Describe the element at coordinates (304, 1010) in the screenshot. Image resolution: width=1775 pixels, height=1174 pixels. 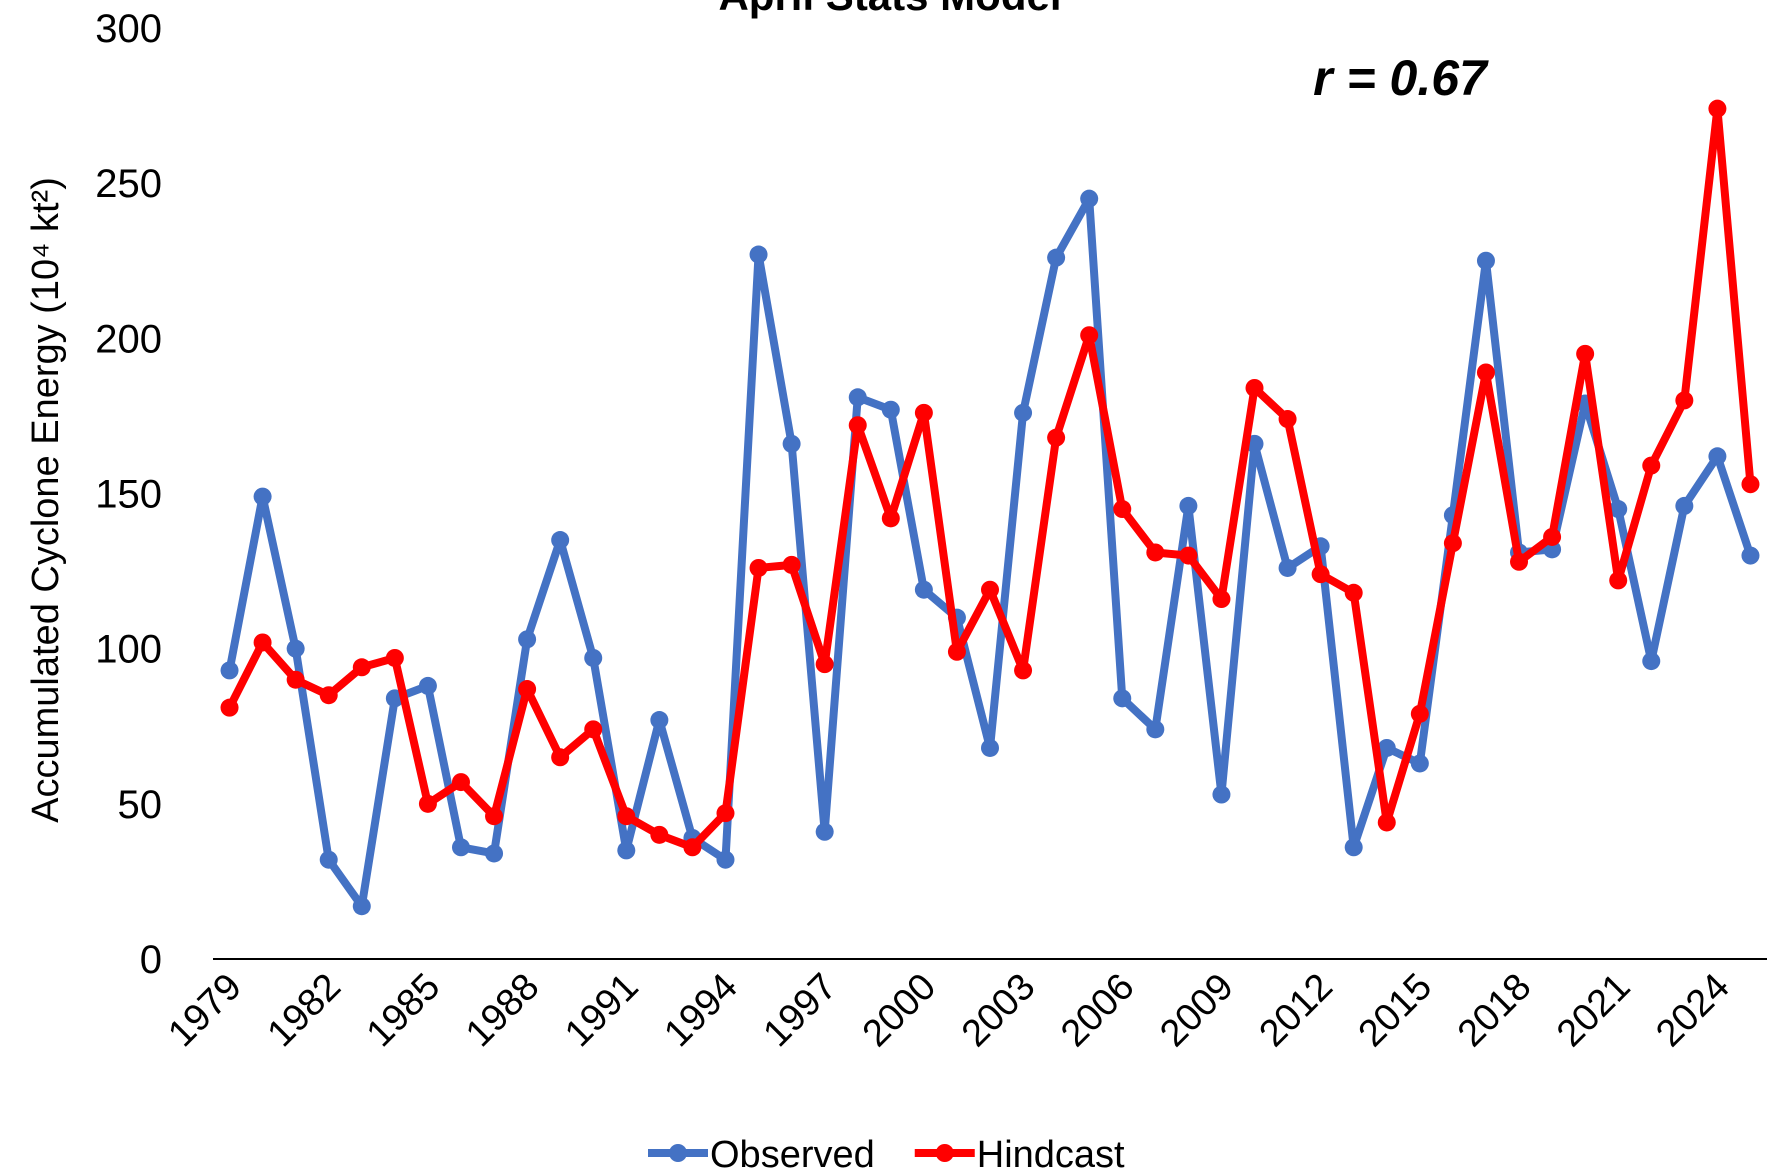
I see `x-tick-label: 1982` at that location.